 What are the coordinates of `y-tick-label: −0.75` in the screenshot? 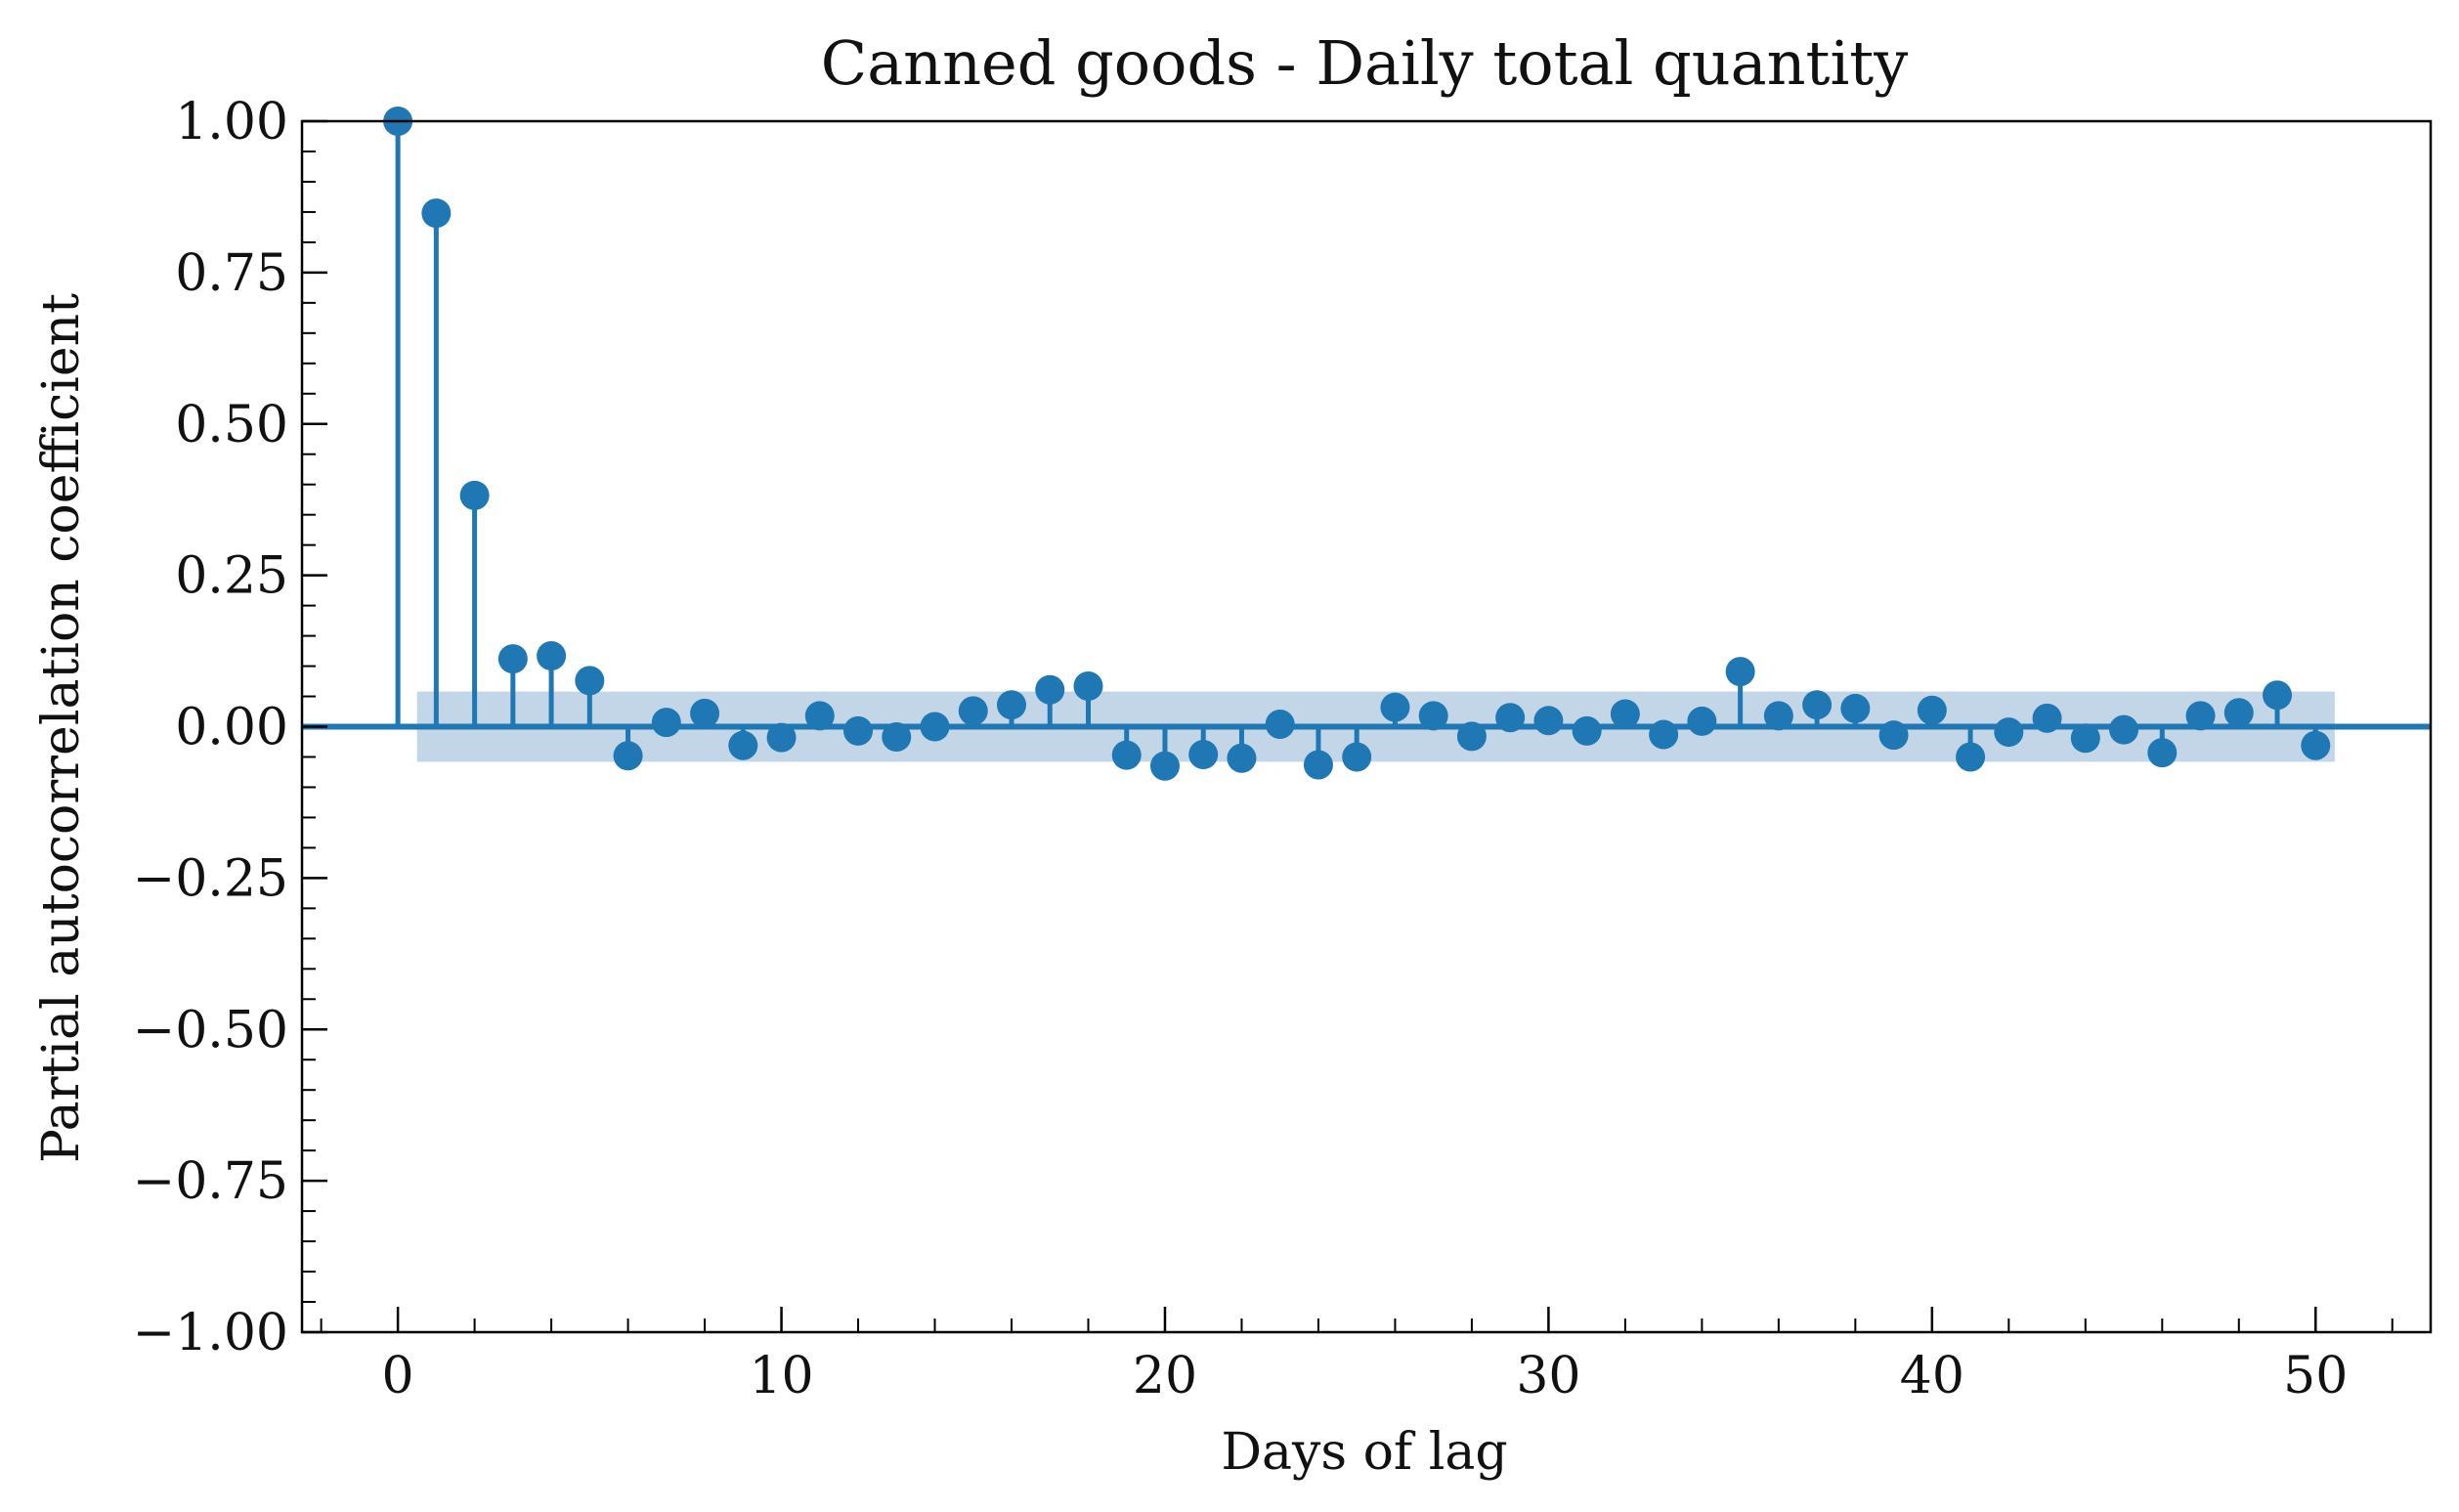 It's located at (210, 1181).